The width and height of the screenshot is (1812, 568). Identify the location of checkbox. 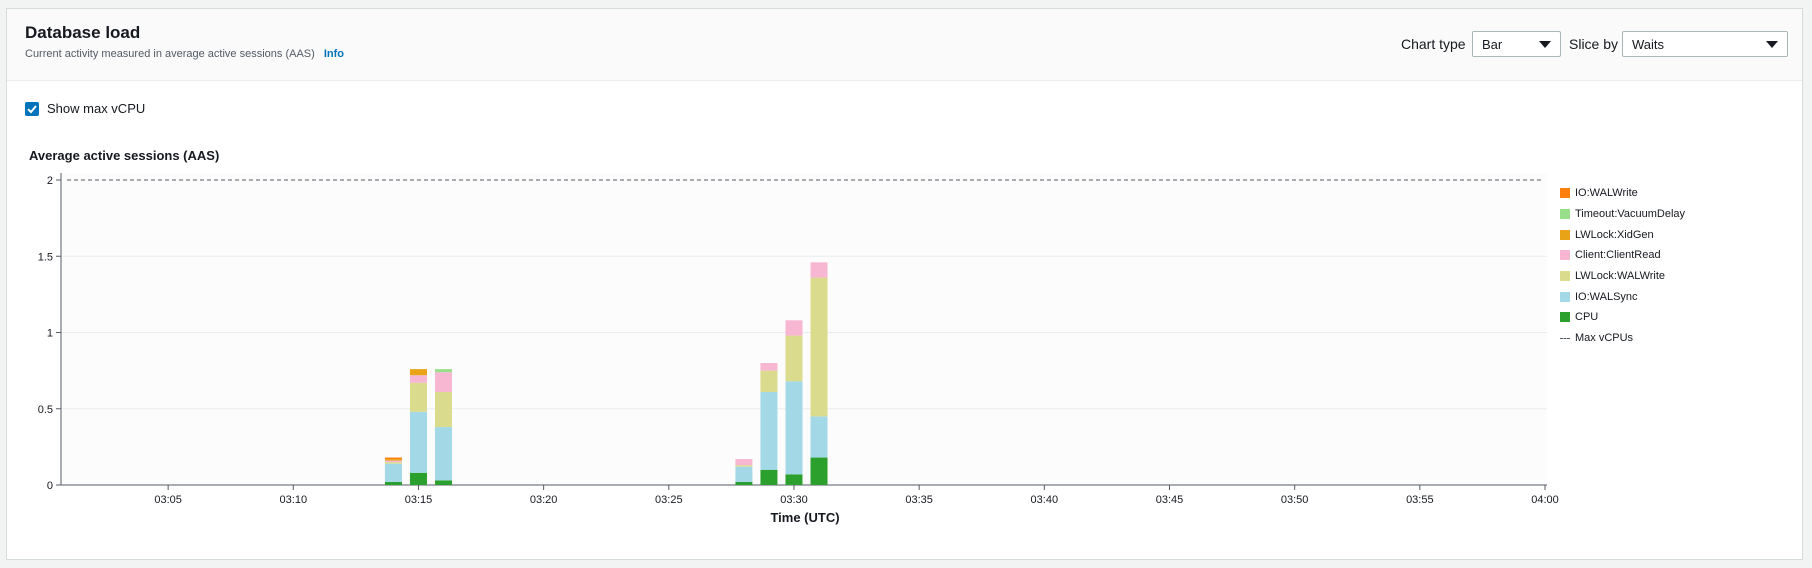
(32, 108).